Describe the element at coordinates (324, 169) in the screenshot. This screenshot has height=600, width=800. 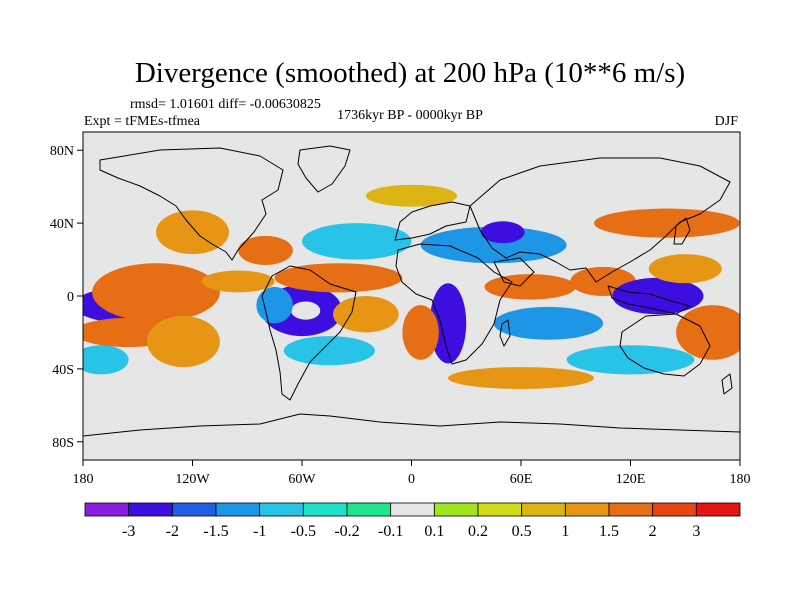
I see `coastline-greenland` at that location.